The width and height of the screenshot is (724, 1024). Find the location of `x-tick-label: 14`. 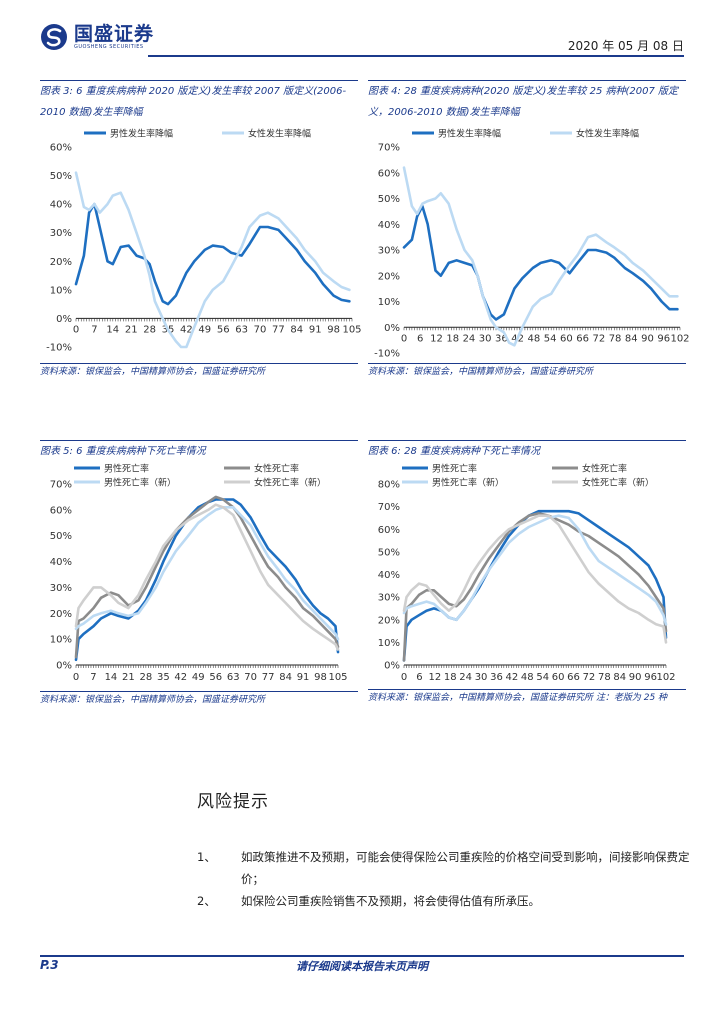

x-tick-label: 14 is located at coordinates (112, 329).